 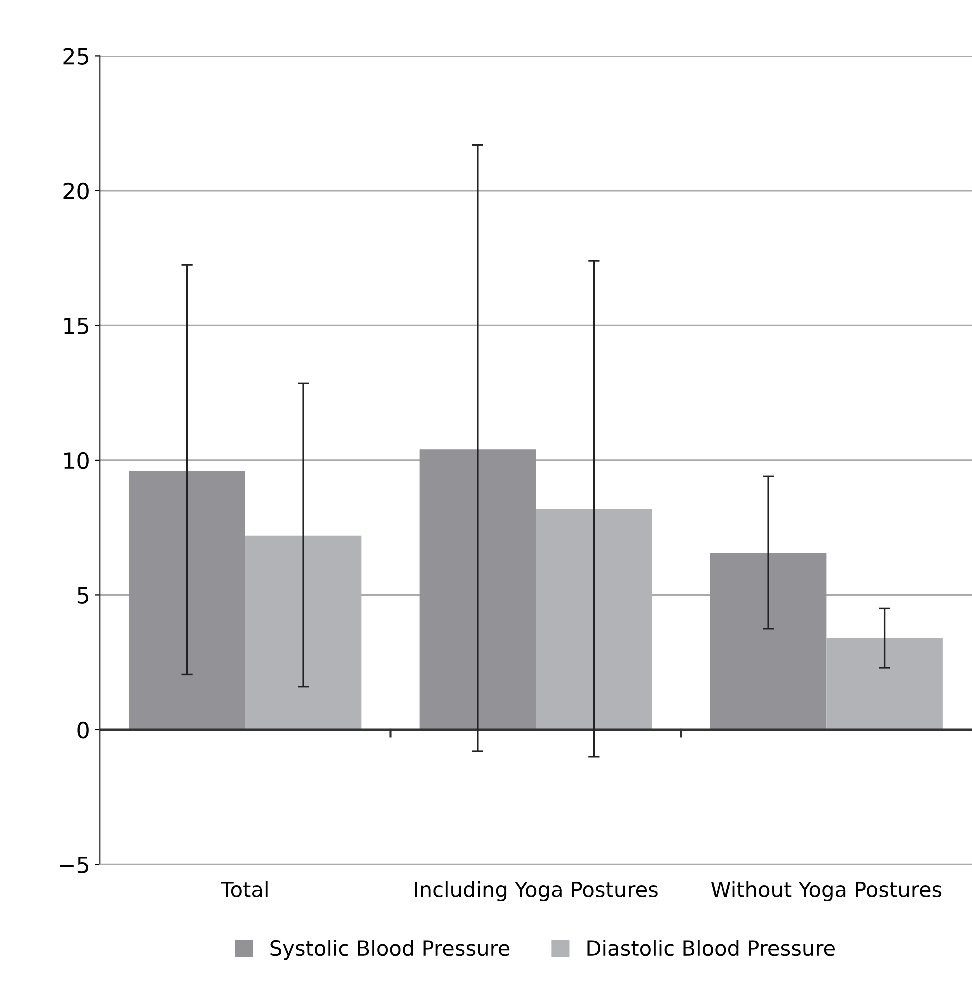 I want to click on y-tick-label: 0, so click(x=83, y=730).